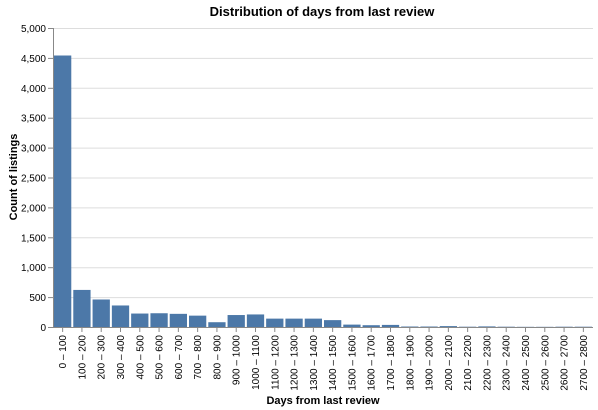  What do you see at coordinates (333, 363) in the screenshot?
I see `x-tick-label: 1400 – 1500` at bounding box center [333, 363].